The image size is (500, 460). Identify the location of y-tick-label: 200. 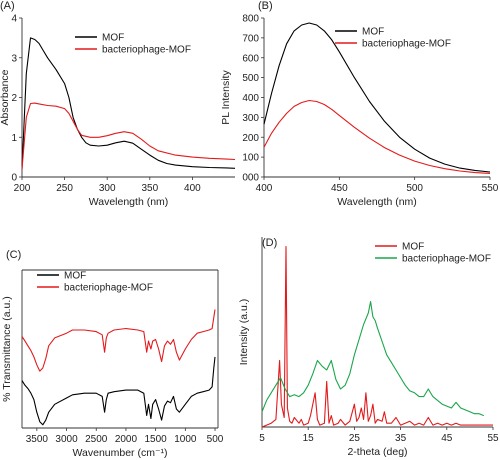
(250, 138).